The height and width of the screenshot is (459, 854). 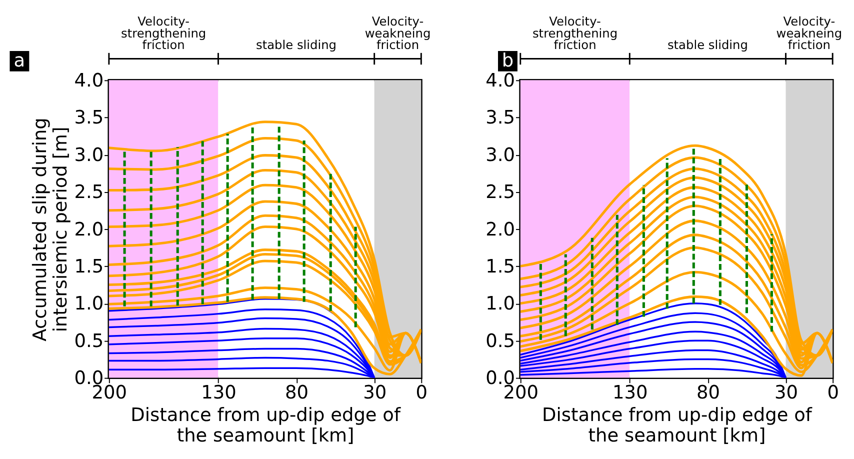 I want to click on chart-title: a, so click(x=20, y=61).